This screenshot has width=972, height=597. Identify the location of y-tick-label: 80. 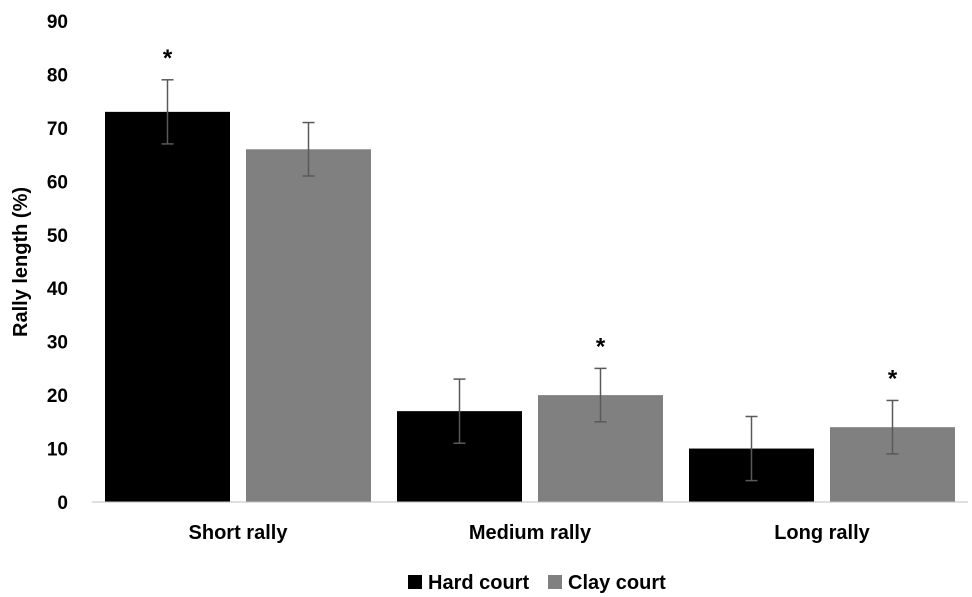
(57, 75).